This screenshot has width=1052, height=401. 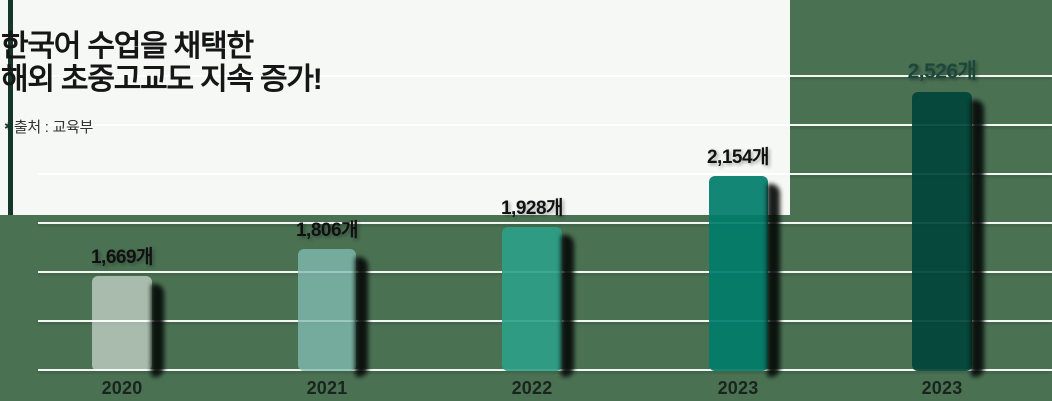 I want to click on bar-group-2022: 1,928개 2022, so click(x=532, y=295).